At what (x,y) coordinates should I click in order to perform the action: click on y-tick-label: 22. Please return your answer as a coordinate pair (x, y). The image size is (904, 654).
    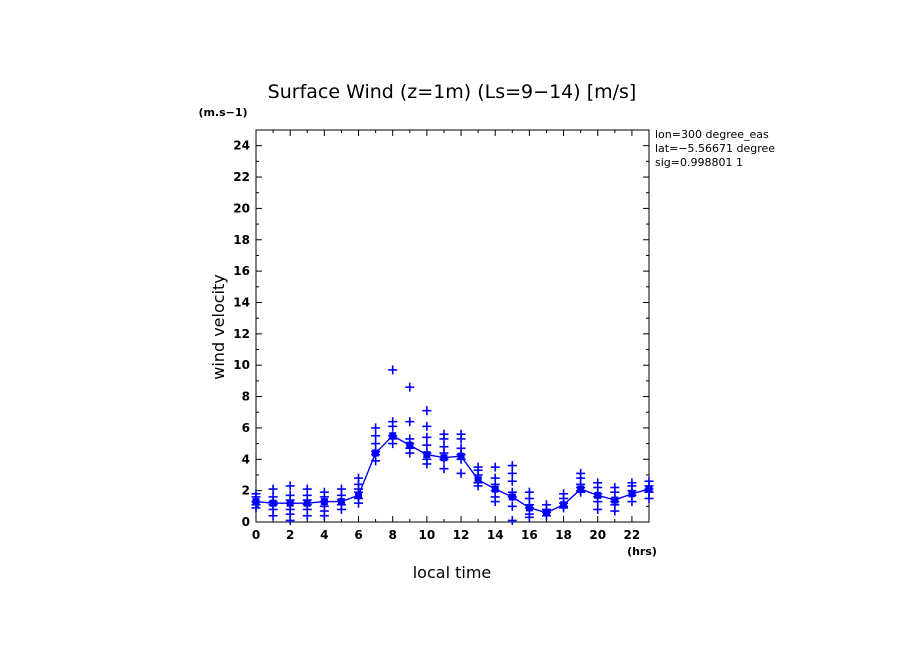
    Looking at the image, I should click on (241, 177).